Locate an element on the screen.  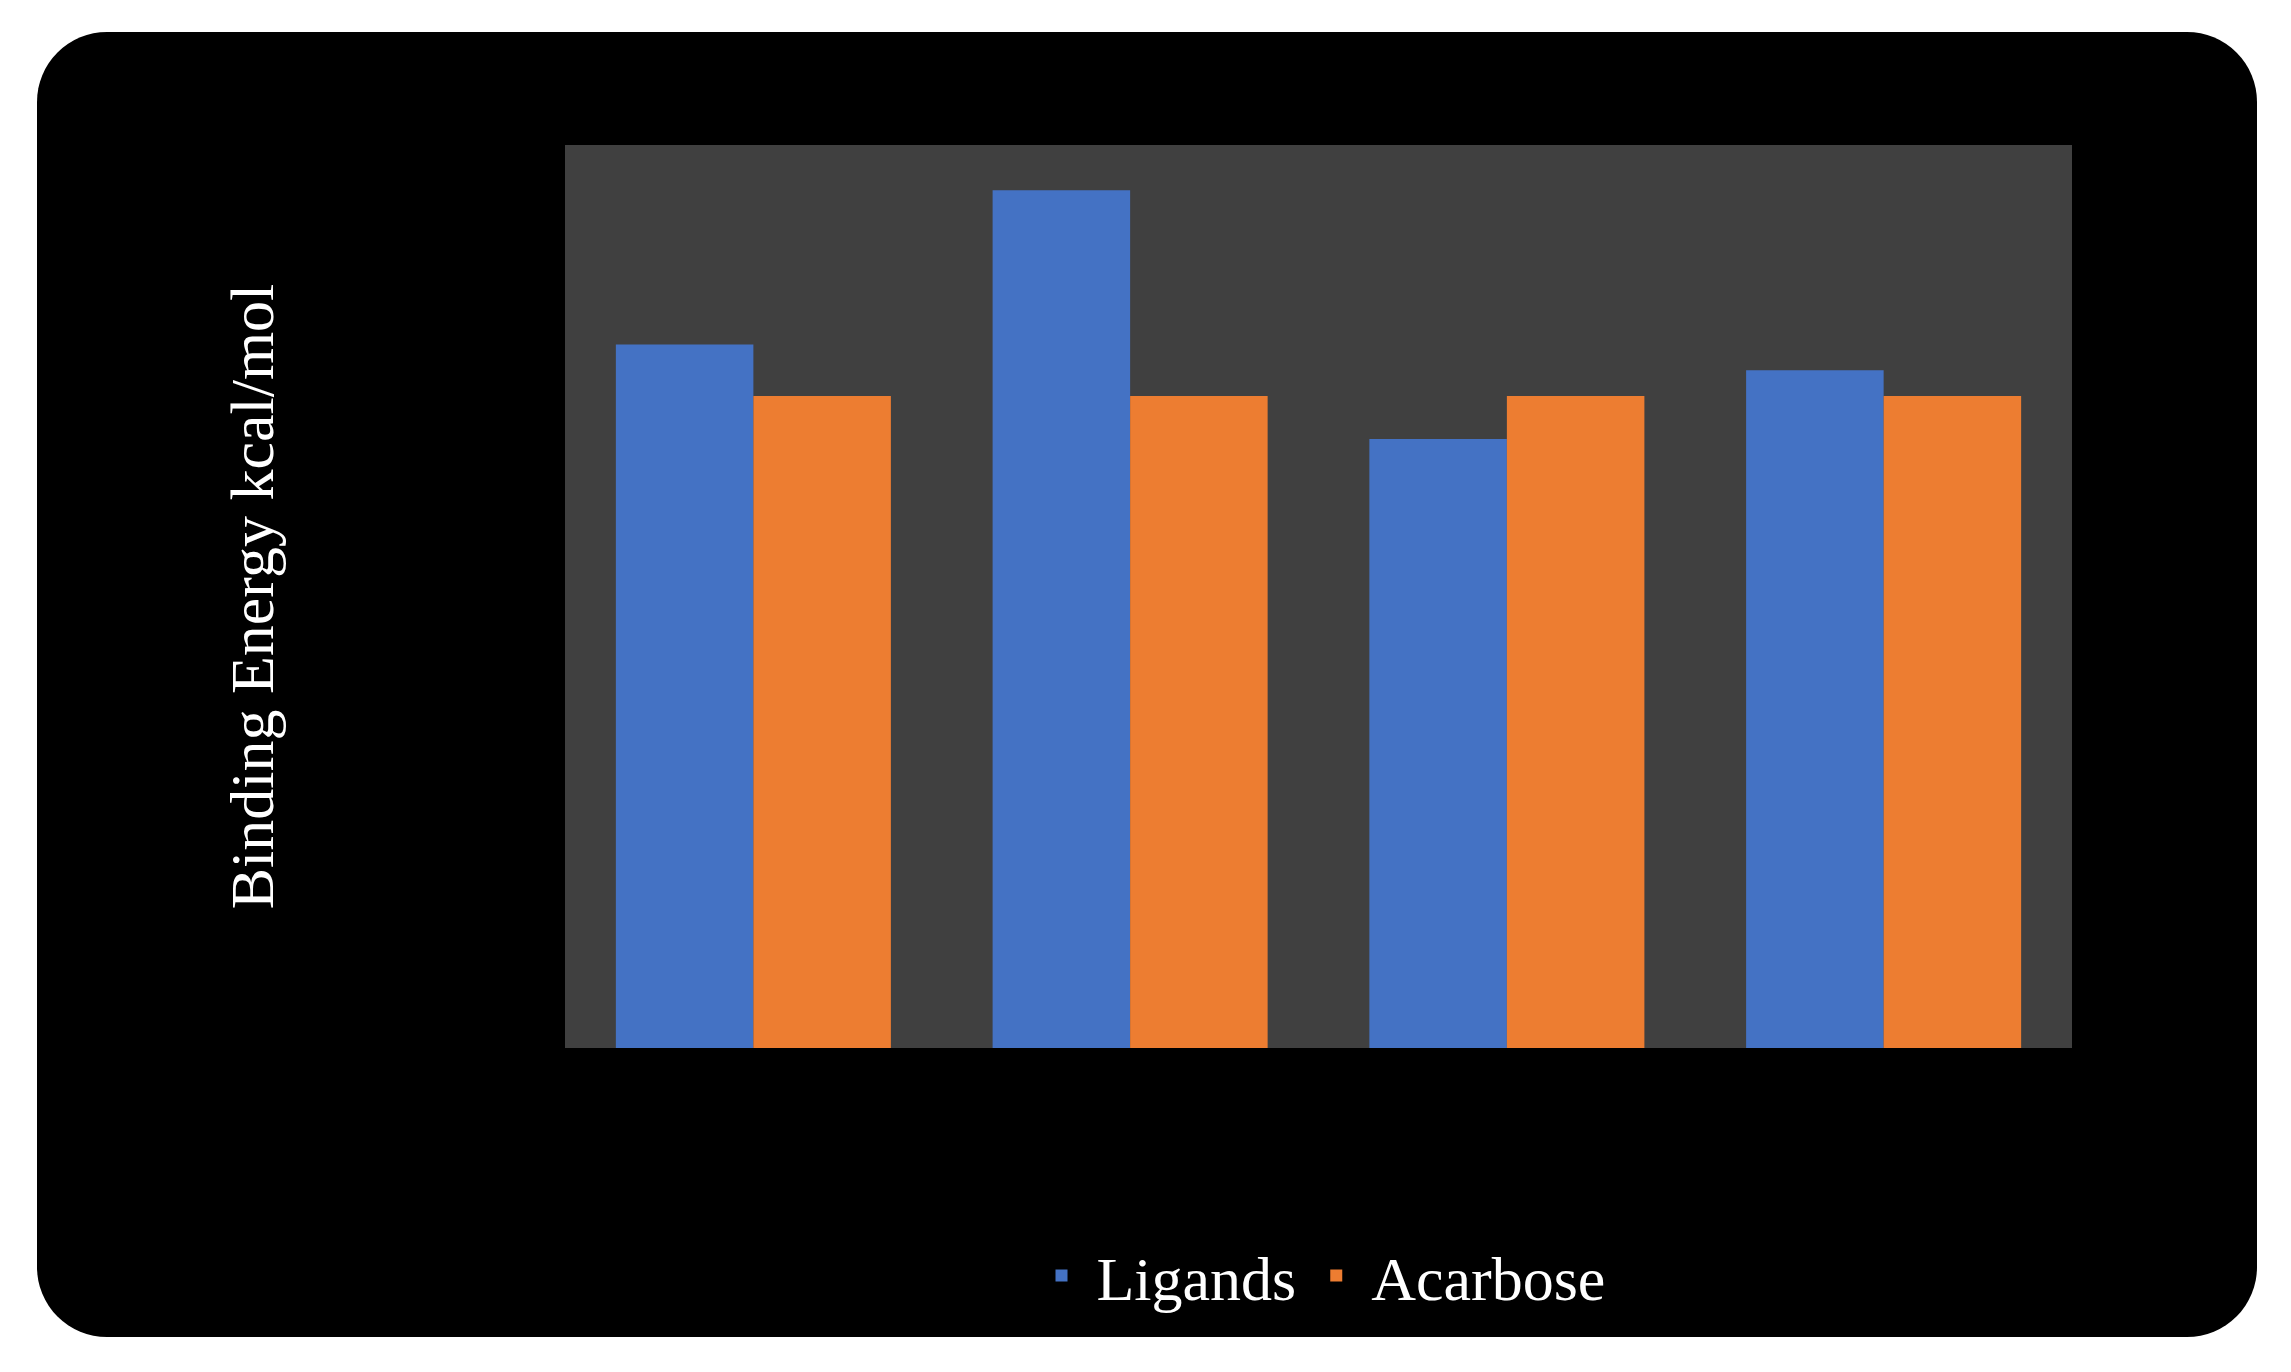
legend-label: Acarbose is located at coordinates (1488, 1278).